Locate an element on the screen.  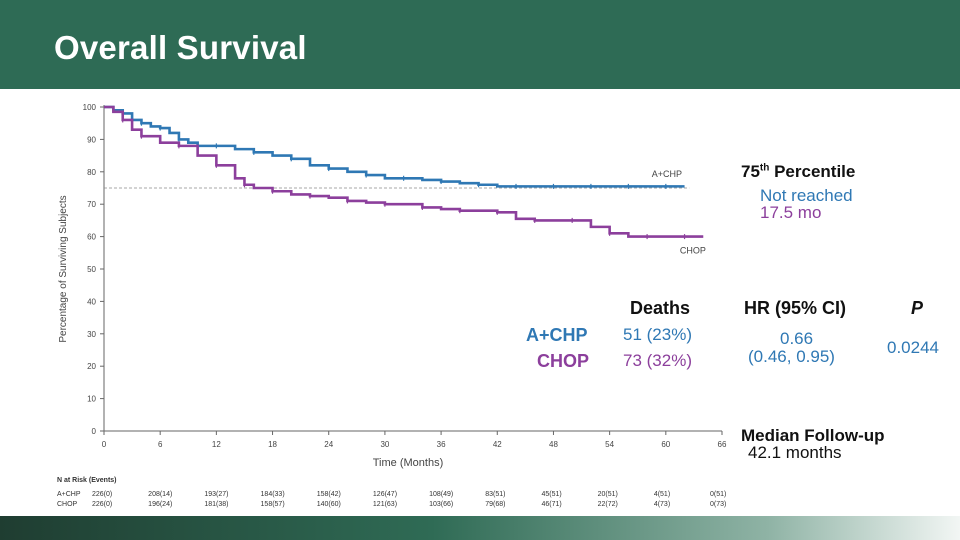
x-axis-label: Time (Months) is located at coordinates (408, 463).